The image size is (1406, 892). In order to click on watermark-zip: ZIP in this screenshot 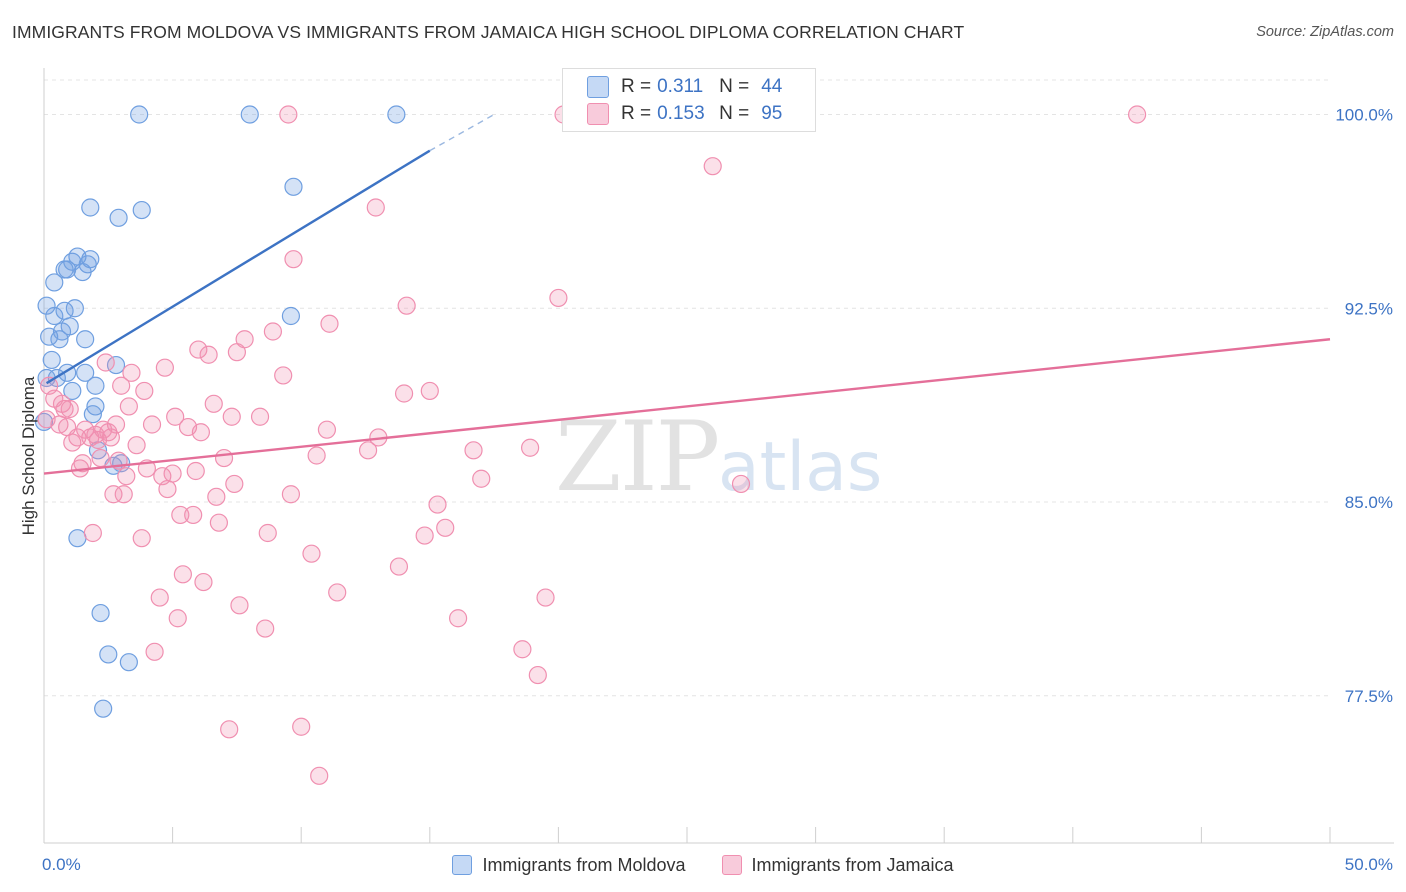, I will do `click(636, 457)`.